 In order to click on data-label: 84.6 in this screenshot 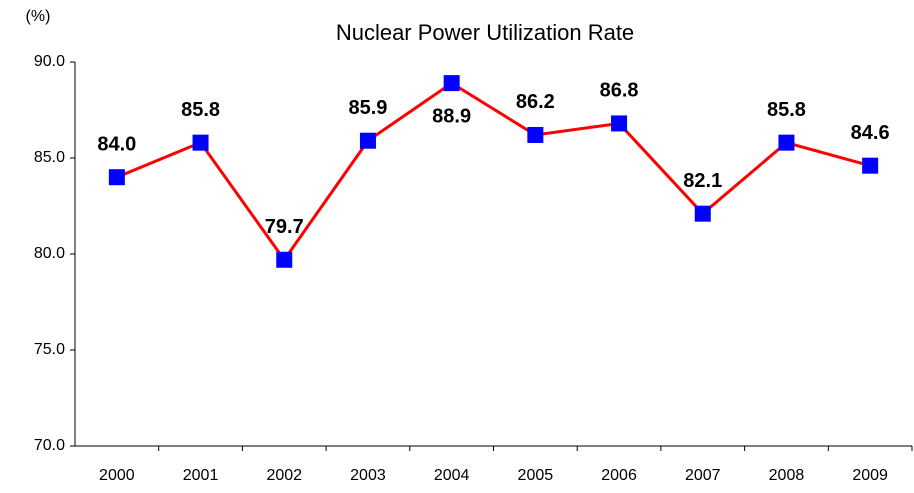, I will do `click(870, 133)`.